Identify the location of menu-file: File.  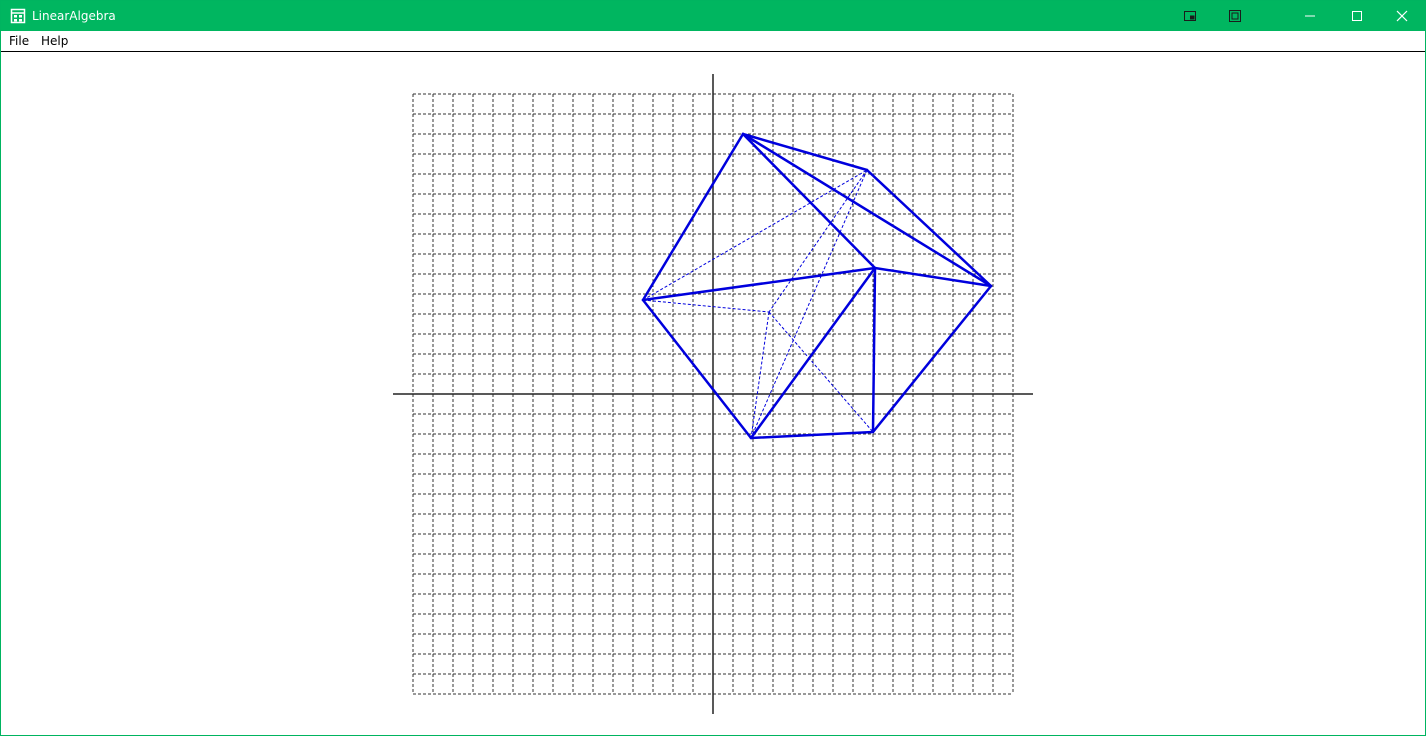
(19, 41).